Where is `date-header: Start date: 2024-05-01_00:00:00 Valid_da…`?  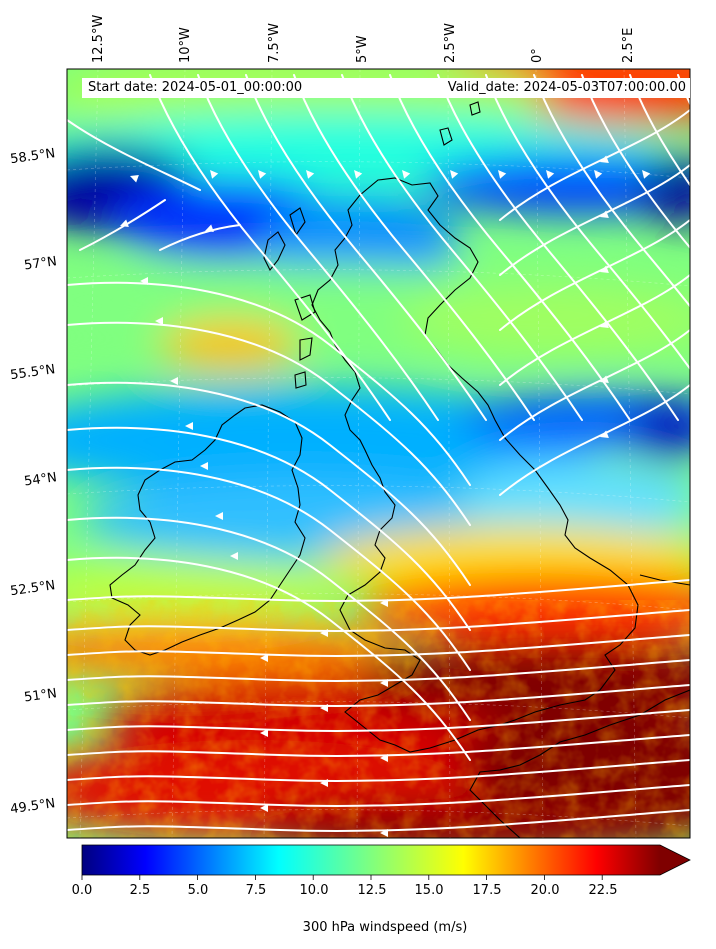 date-header: Start date: 2024-05-01_00:00:00 Valid_da… is located at coordinates (386, 88).